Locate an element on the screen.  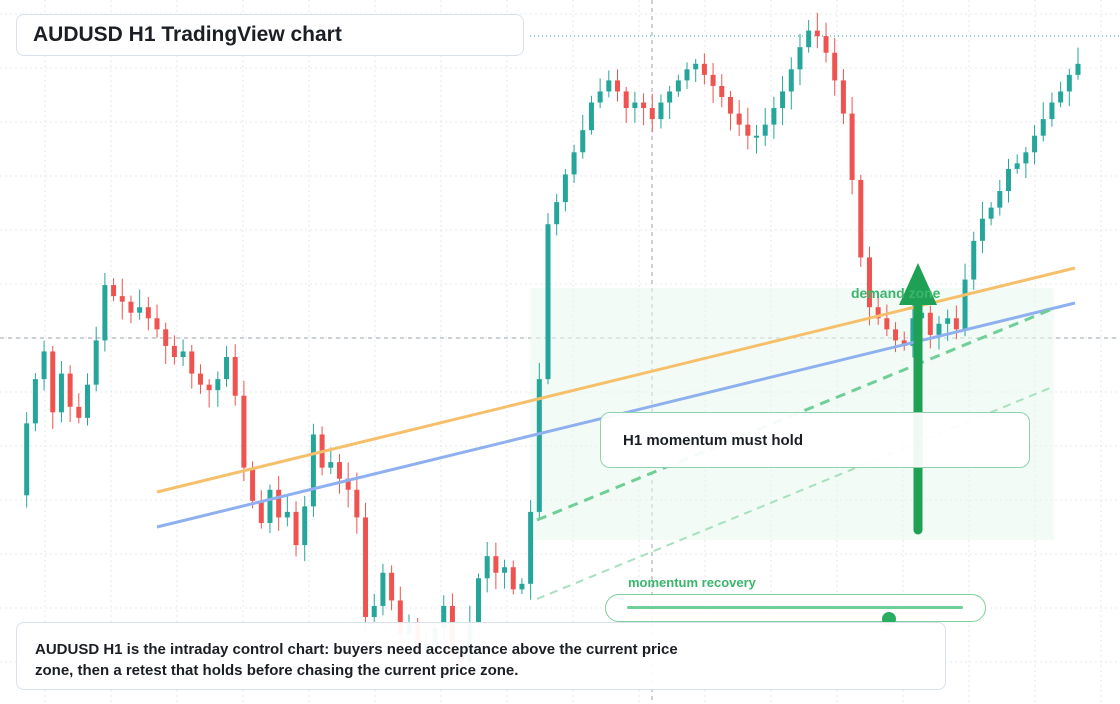
chart-title: AUDUSD H1 TradingView chart is located at coordinates (270, 35).